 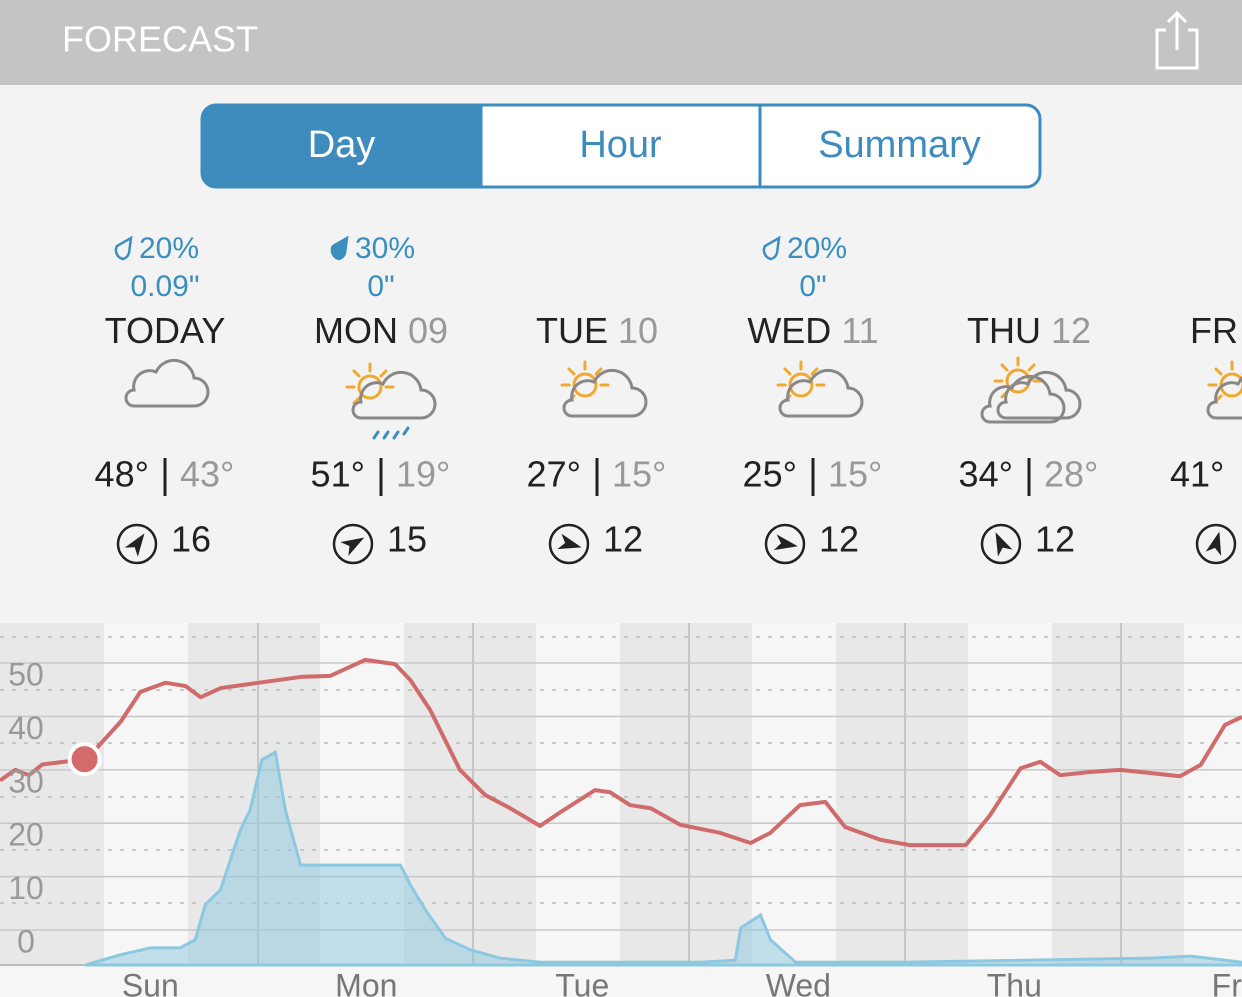 What do you see at coordinates (621, 42) in the screenshot?
I see `header-bar` at bounding box center [621, 42].